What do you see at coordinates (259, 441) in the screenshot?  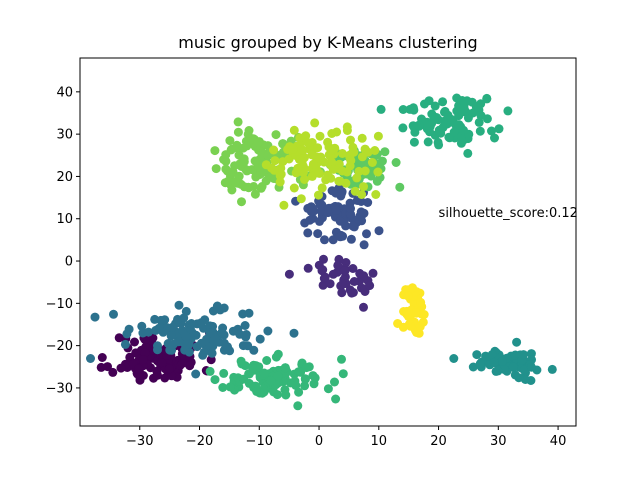 I see `x-tick-label: −10` at bounding box center [259, 441].